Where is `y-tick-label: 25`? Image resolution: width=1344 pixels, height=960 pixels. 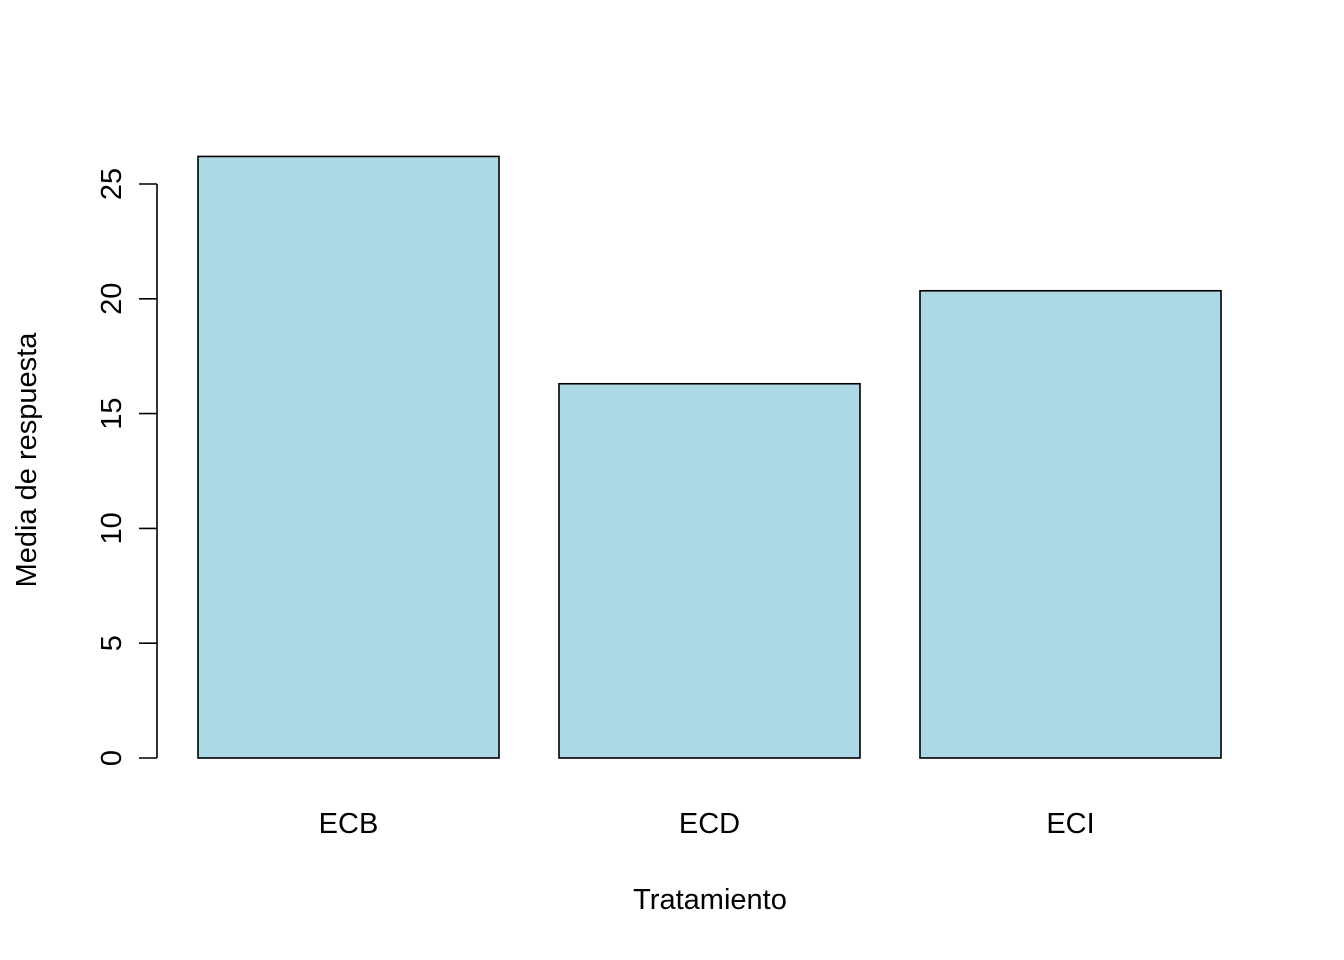 y-tick-label: 25 is located at coordinates (112, 184).